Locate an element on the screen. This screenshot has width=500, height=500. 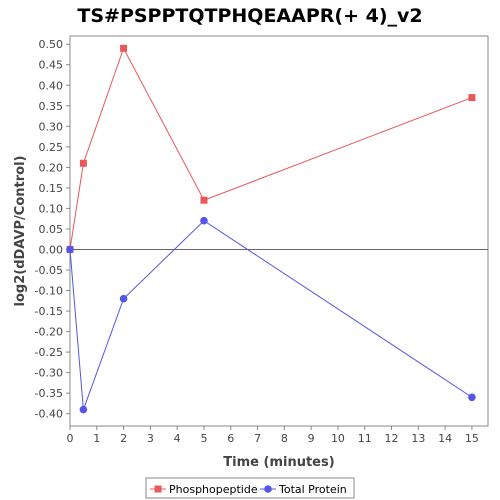
y-tick-label: -0.20 is located at coordinates (49, 332).